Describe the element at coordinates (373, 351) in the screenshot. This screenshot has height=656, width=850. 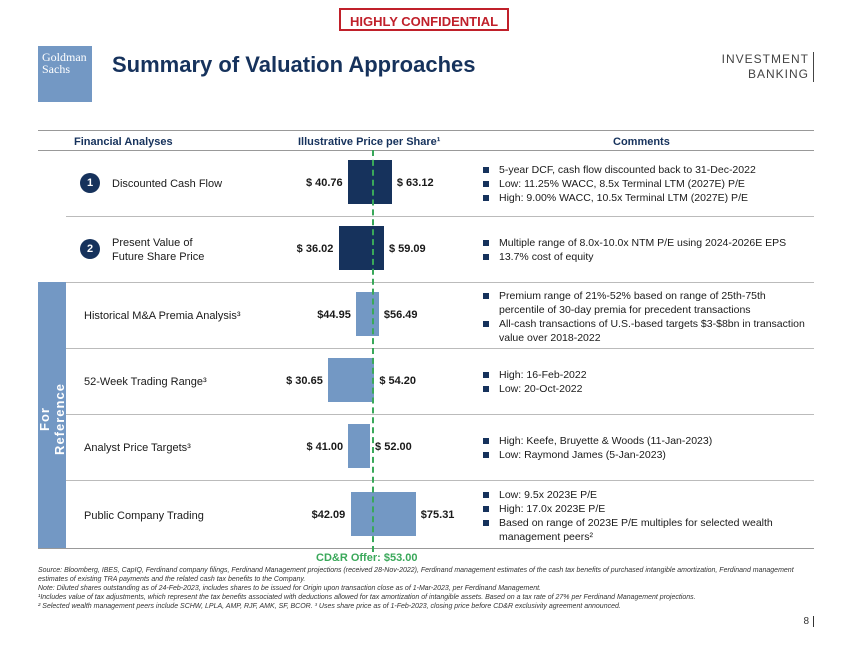
I see `cdr-offer-reference-line` at that location.